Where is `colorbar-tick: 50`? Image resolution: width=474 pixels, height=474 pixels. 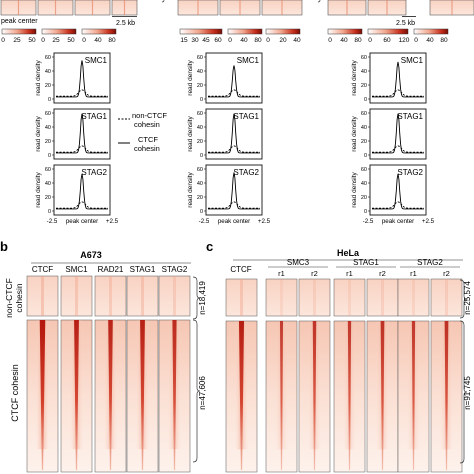
colorbar-tick: 50 is located at coordinates (32, 40).